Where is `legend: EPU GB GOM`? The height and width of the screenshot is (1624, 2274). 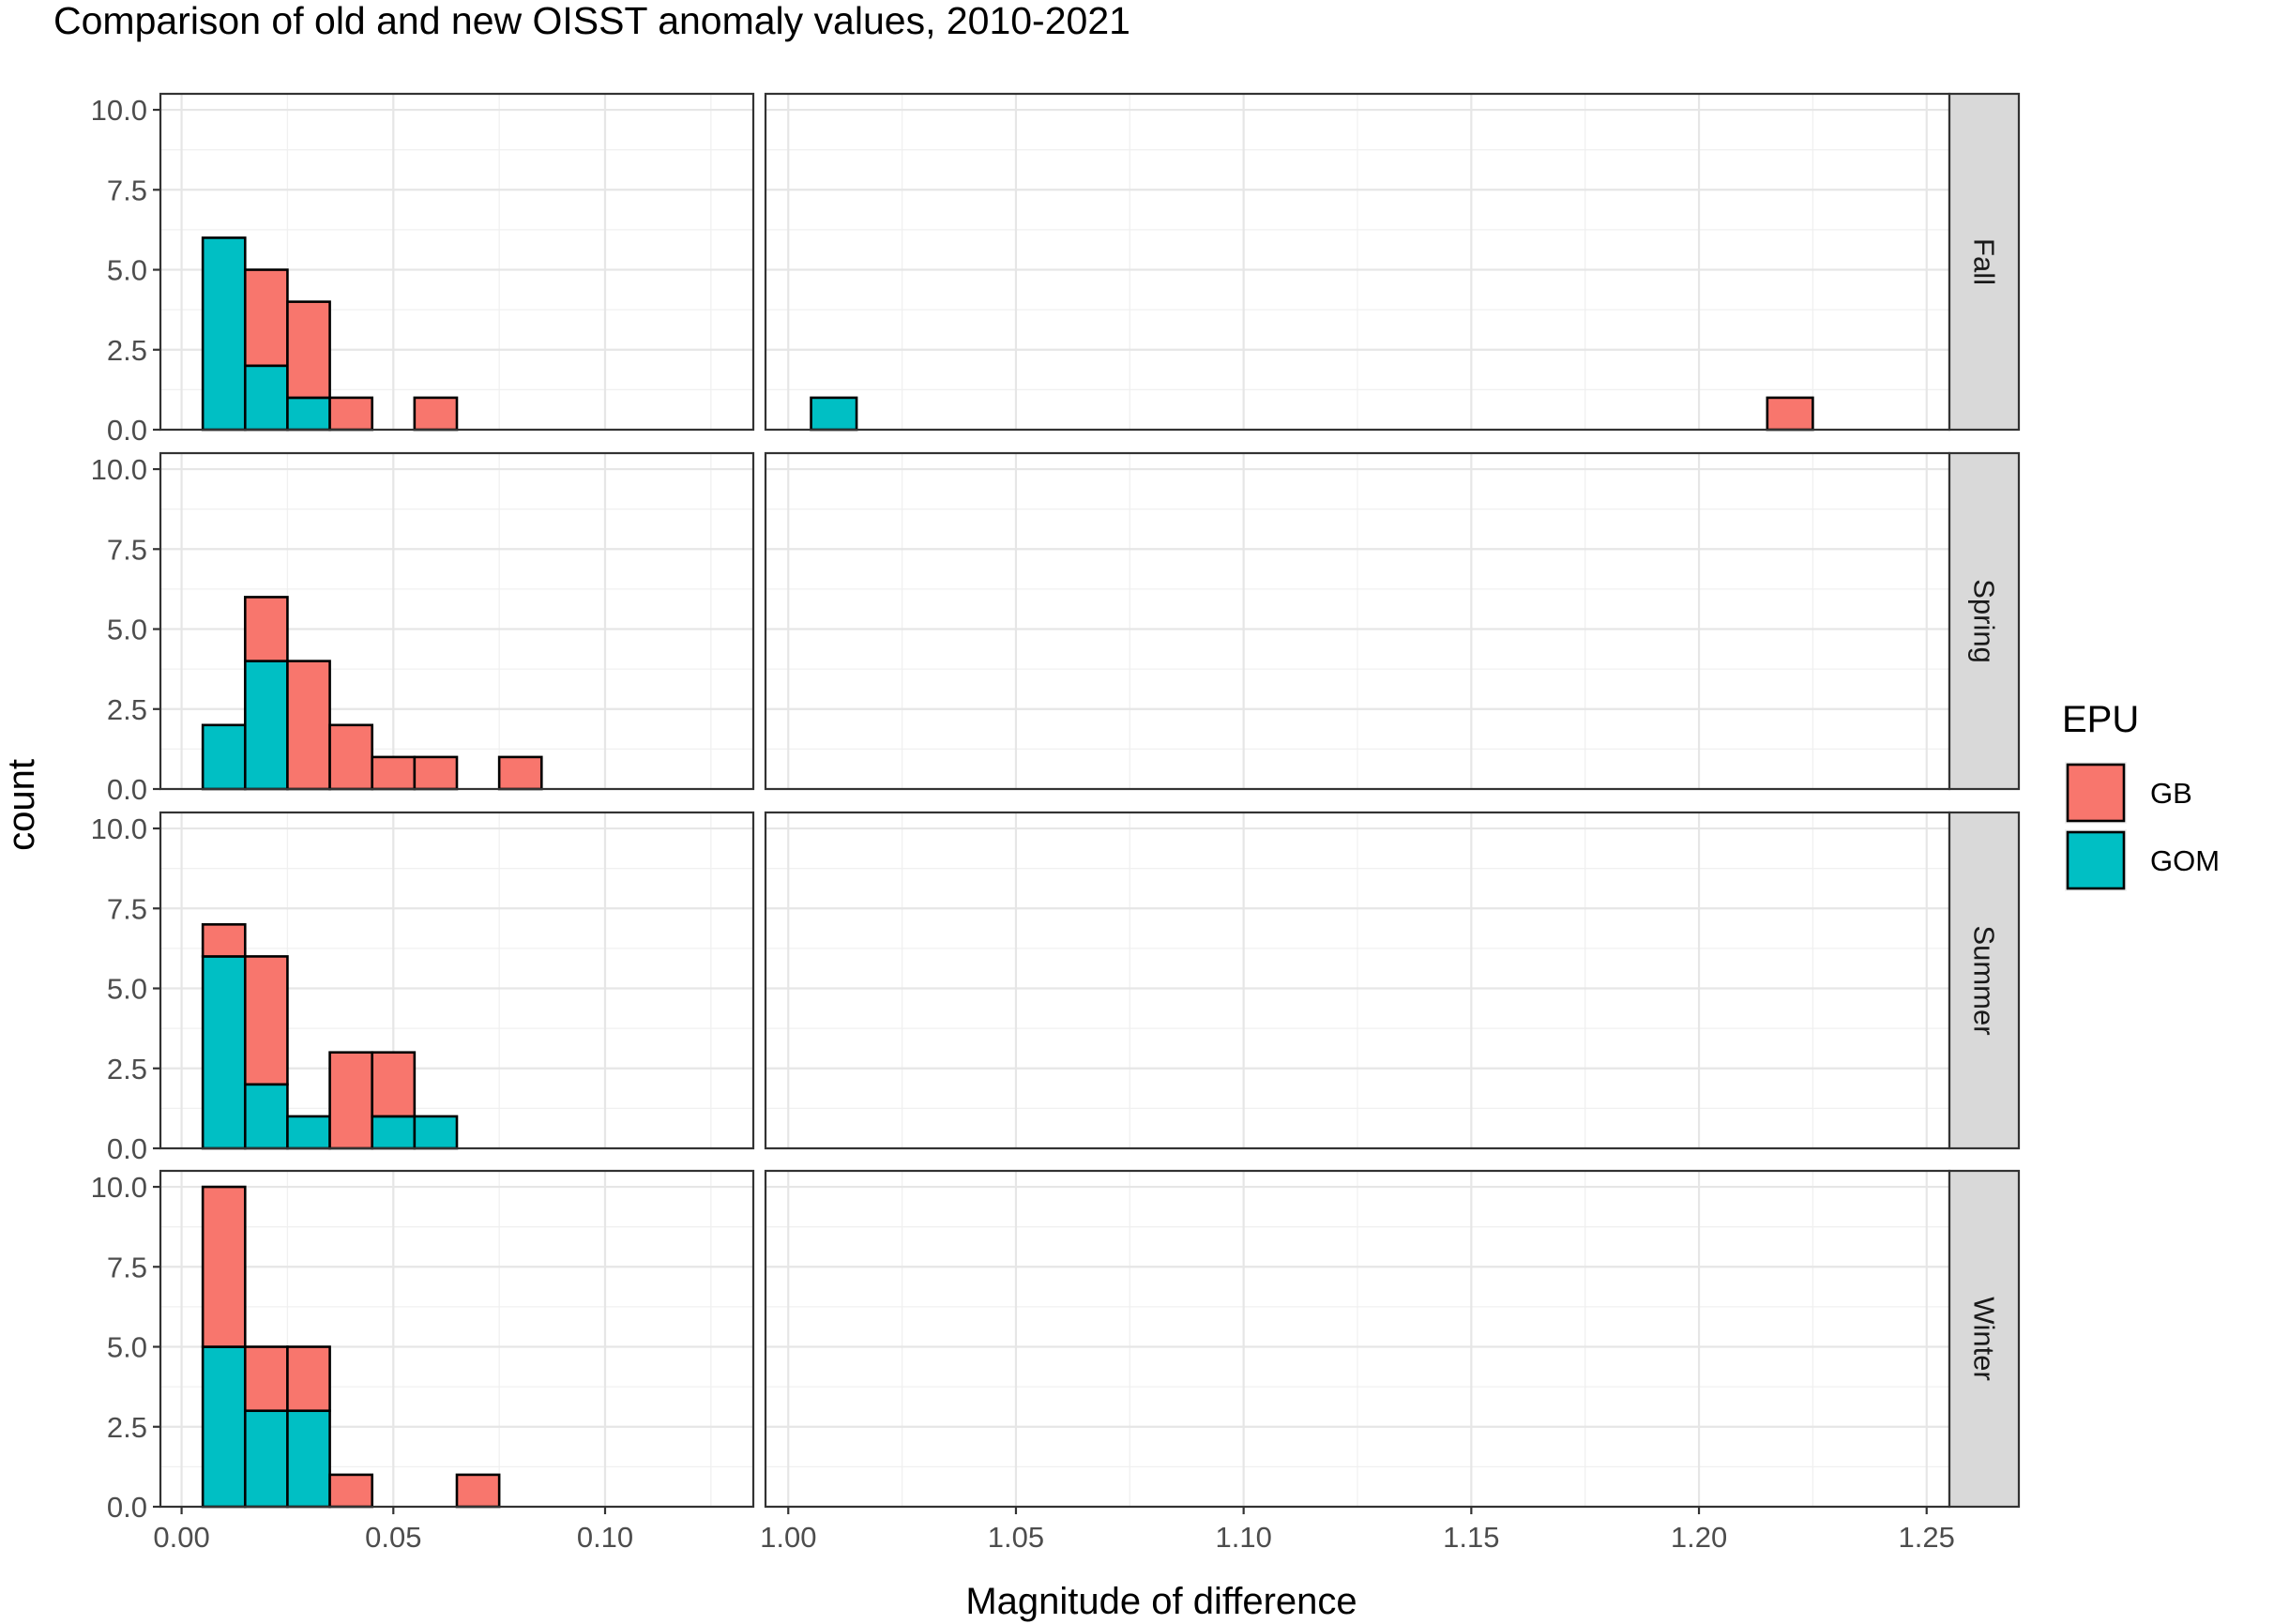
legend: EPU GB GOM is located at coordinates (2141, 795).